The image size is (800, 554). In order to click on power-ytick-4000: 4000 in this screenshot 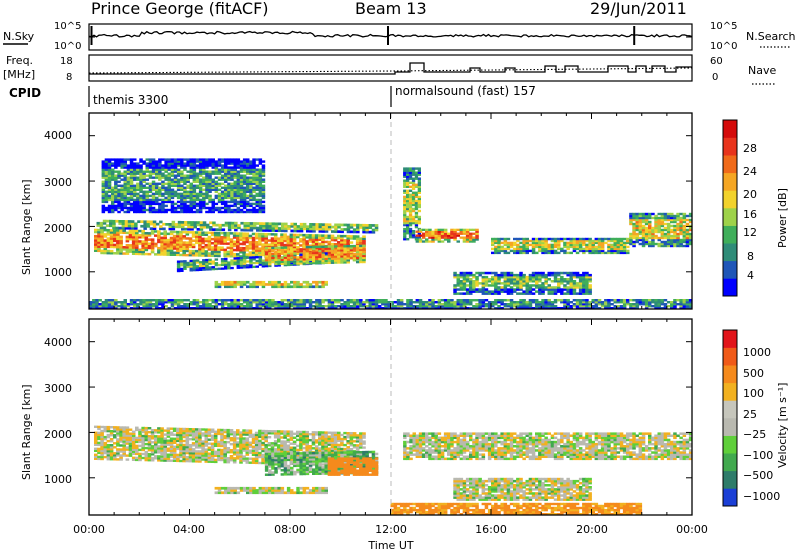, I will do `click(58, 135)`.